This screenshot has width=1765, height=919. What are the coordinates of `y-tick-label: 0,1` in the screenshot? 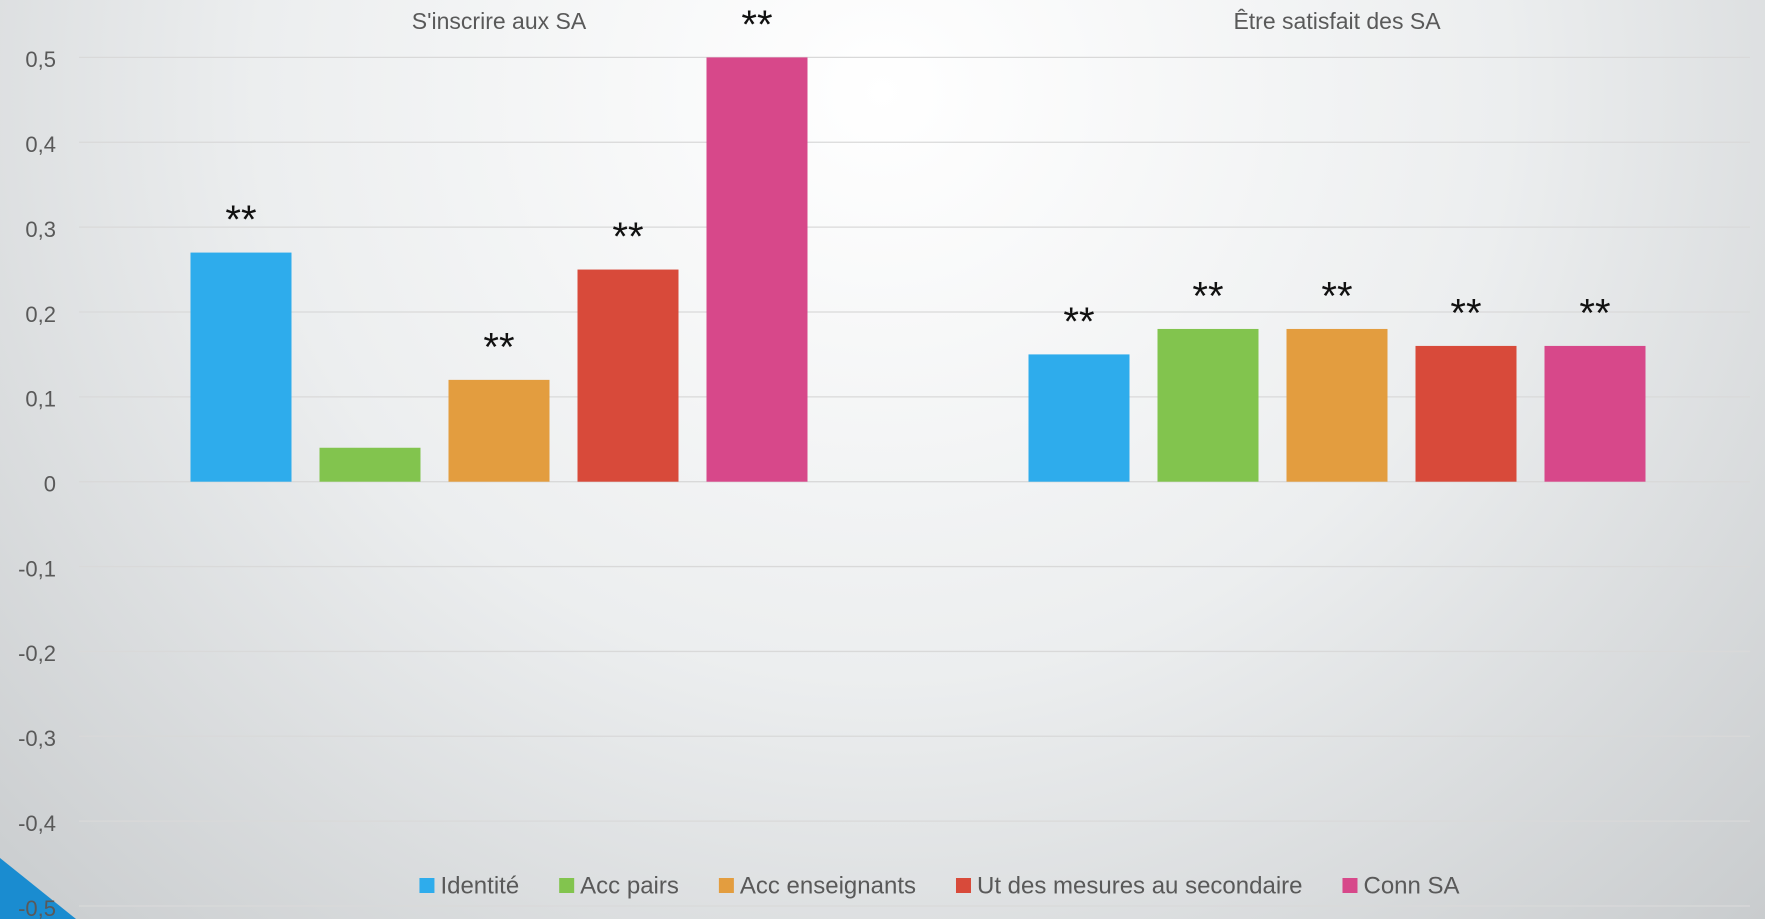 It's located at (40, 399).